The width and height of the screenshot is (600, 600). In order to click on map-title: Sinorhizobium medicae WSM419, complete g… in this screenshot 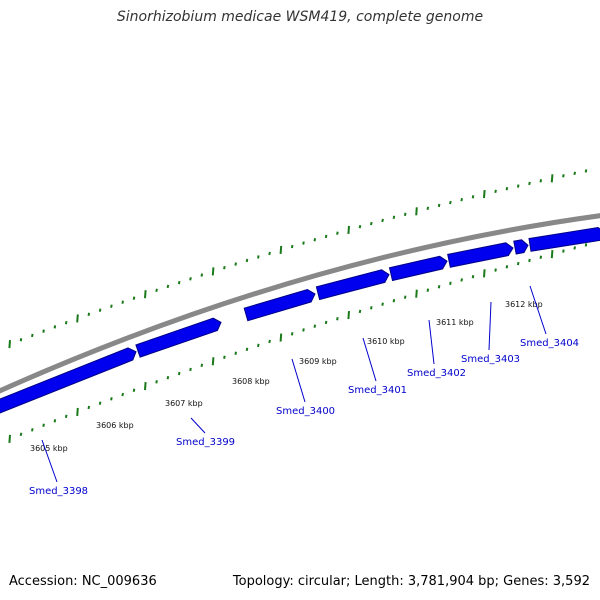, I will do `click(300, 17)`.